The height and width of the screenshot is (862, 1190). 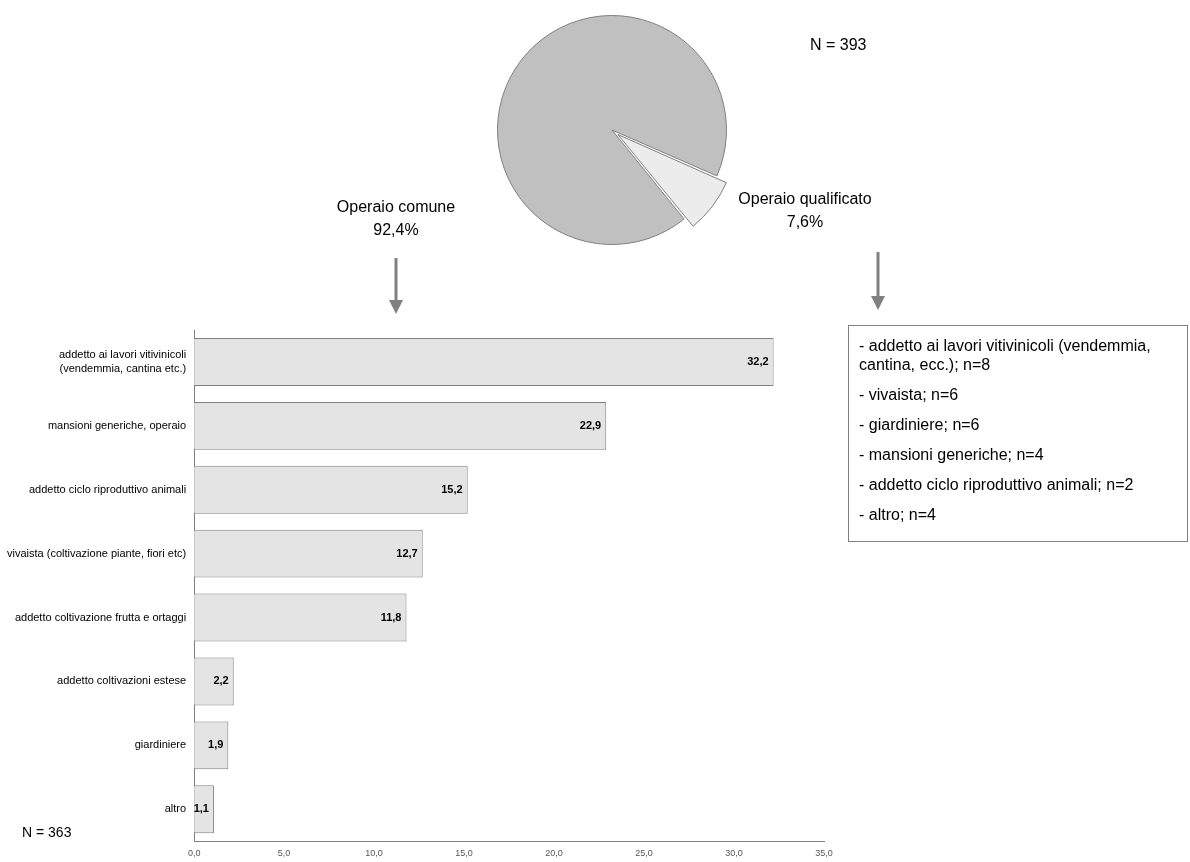 What do you see at coordinates (407, 552) in the screenshot?
I see `data-label: 12,7` at bounding box center [407, 552].